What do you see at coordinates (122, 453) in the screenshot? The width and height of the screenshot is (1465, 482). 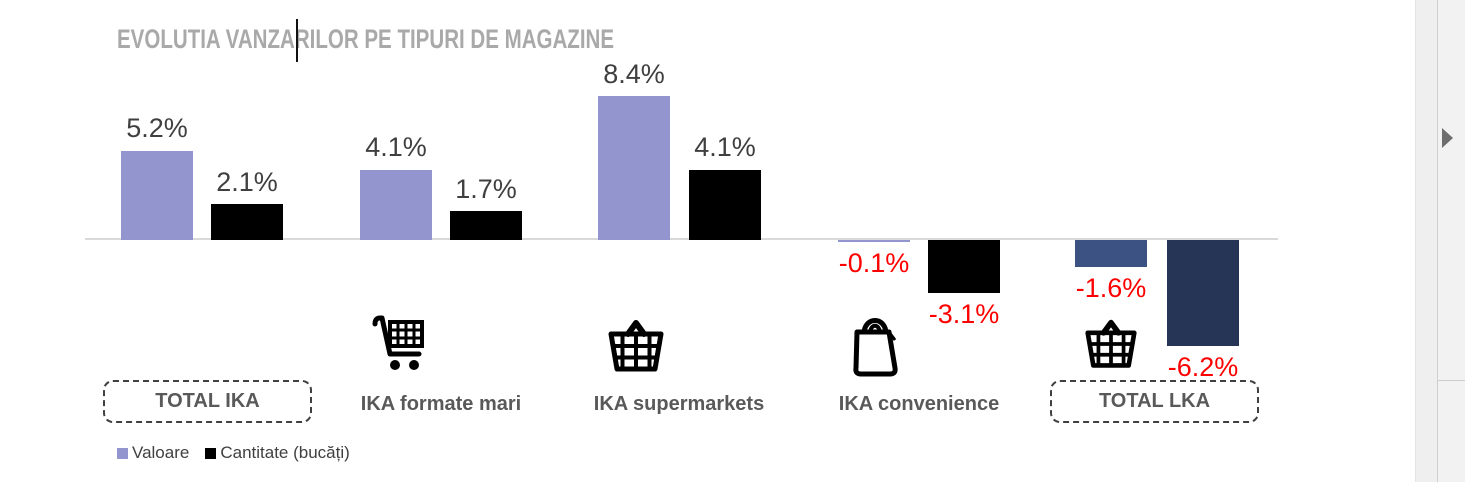 I see `legend-swatch-valoare` at bounding box center [122, 453].